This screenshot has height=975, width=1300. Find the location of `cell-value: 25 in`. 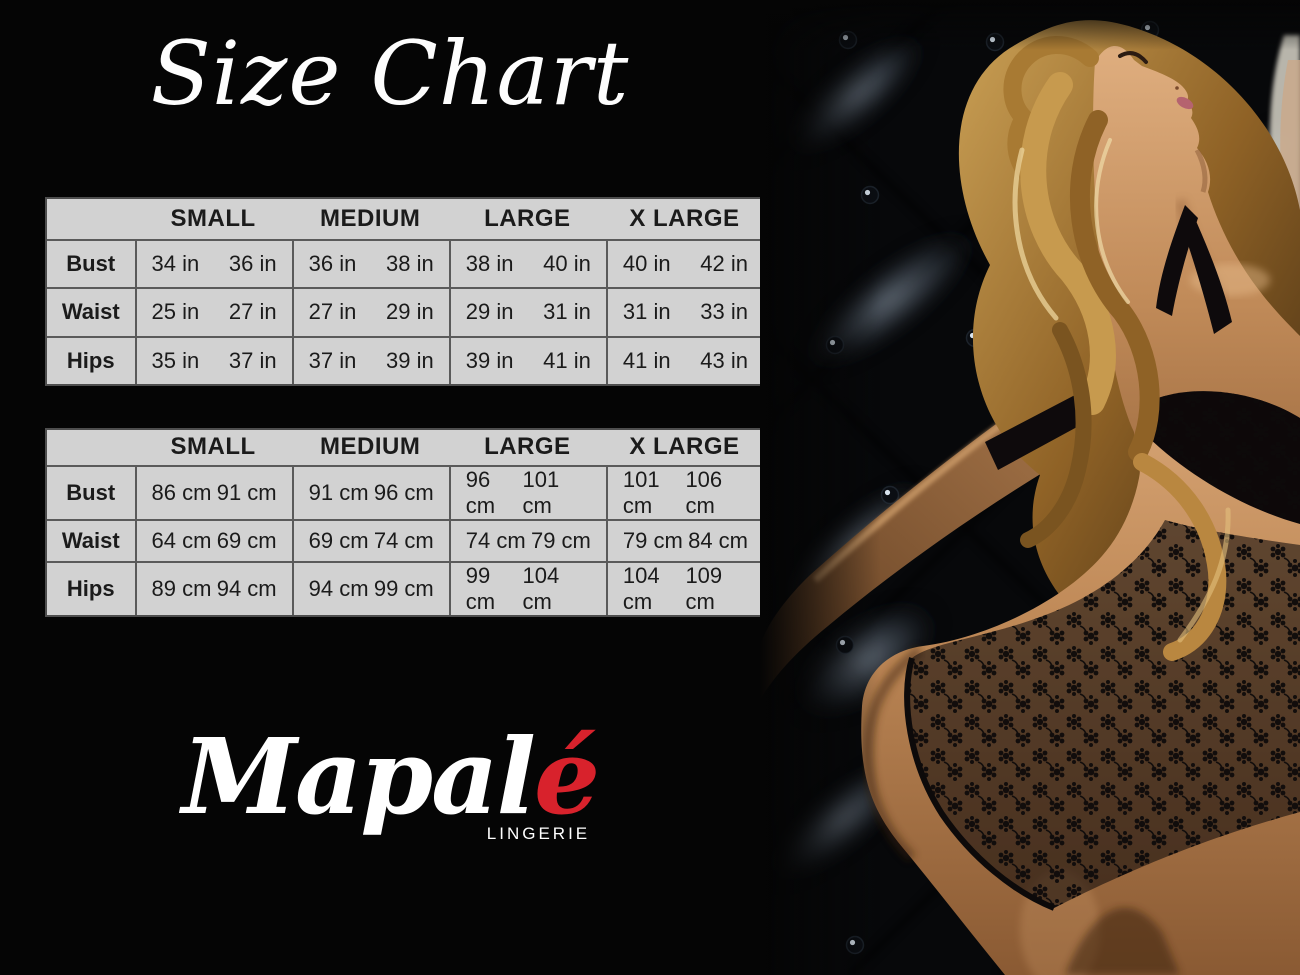

cell-value: 25 in is located at coordinates (175, 312).